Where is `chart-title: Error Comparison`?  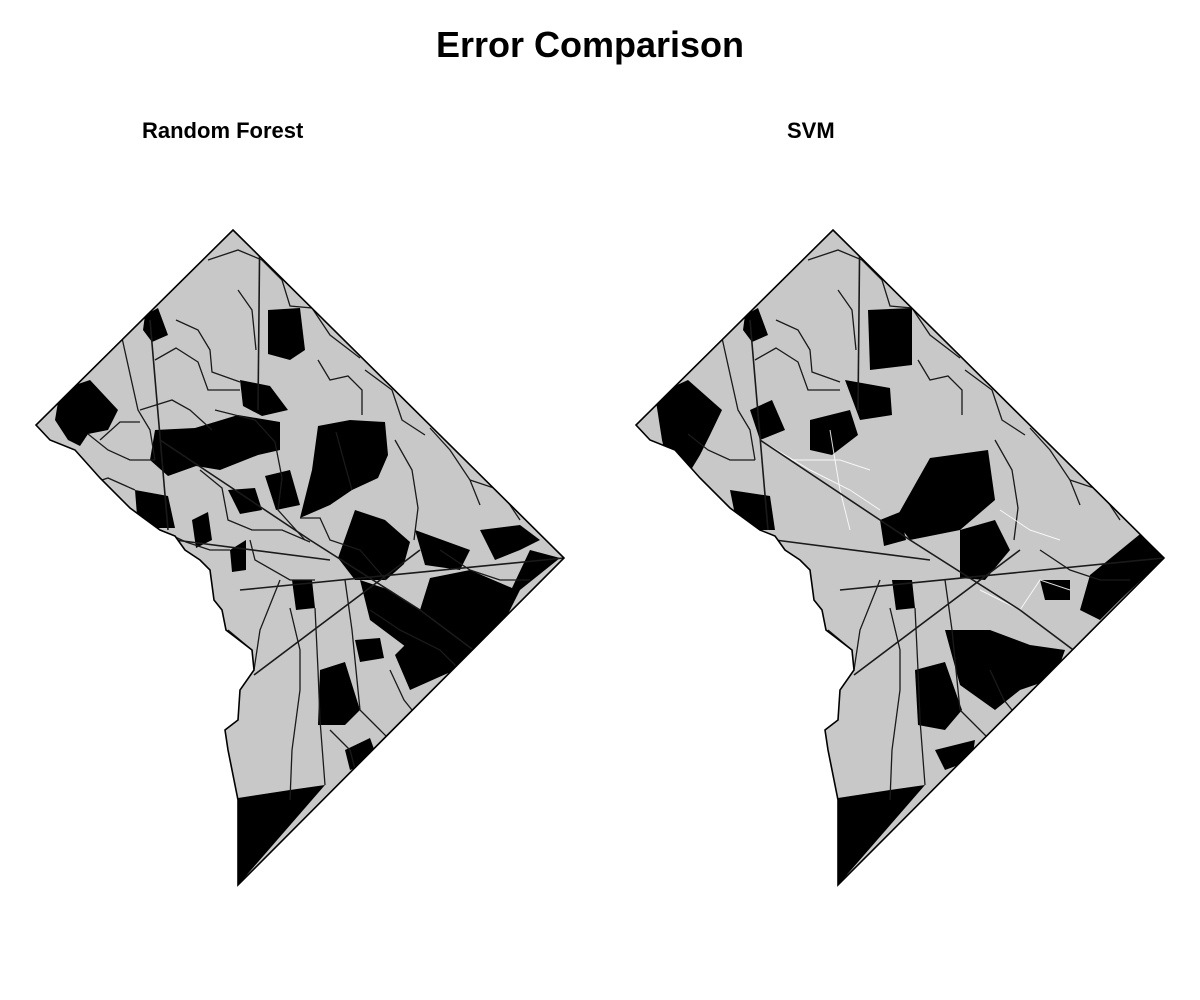 chart-title: Error Comparison is located at coordinates (590, 44).